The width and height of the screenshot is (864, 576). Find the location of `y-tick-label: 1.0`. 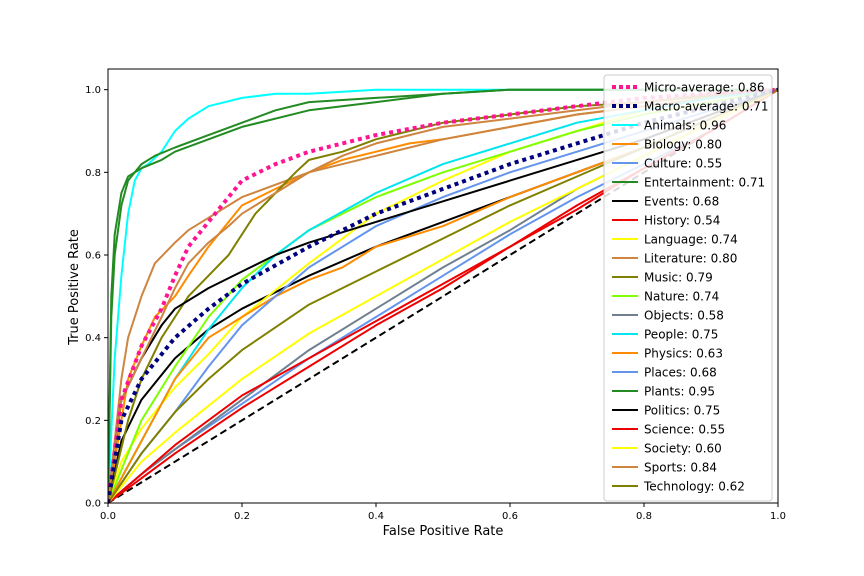

y-tick-label: 1.0 is located at coordinates (93, 90).